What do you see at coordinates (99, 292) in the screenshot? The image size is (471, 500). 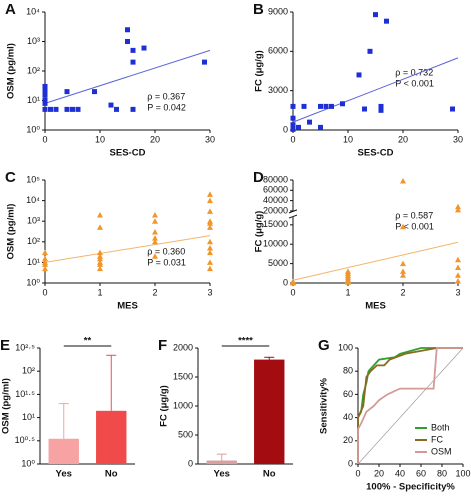 I see `x-tick-label: 1` at bounding box center [99, 292].